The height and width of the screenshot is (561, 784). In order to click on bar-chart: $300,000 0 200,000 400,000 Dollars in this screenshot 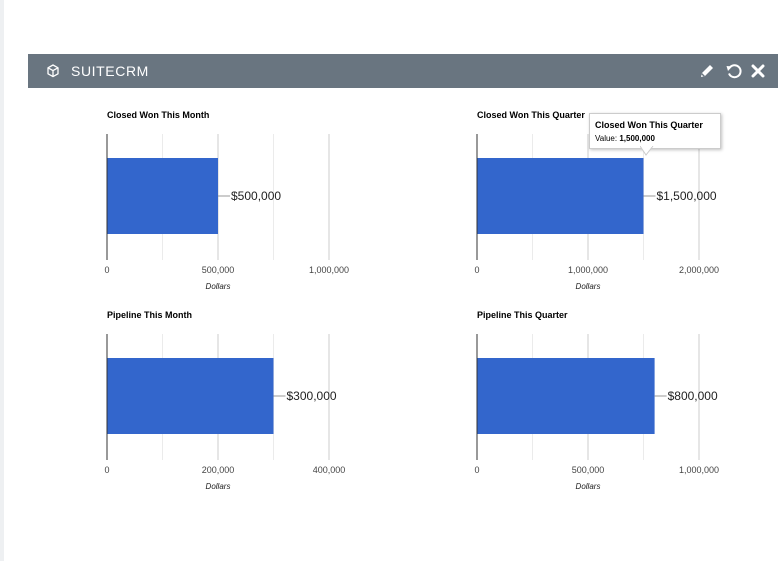, I will do `click(225, 412)`.